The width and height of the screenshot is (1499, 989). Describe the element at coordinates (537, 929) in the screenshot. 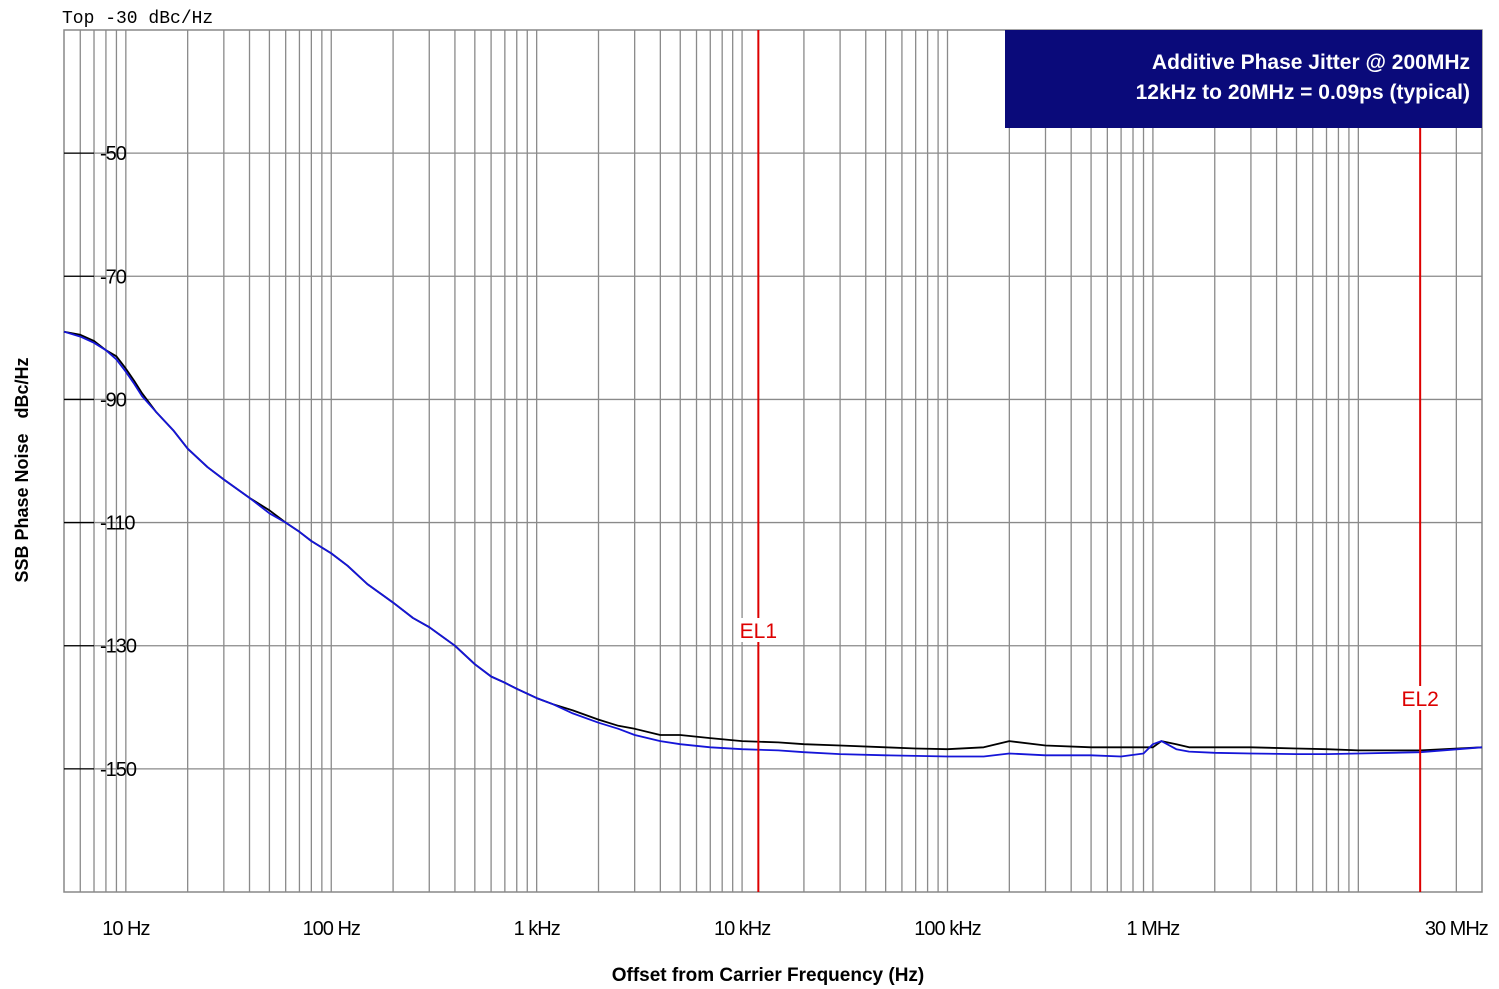

I see `x-tick-label: 1 kHz` at that location.